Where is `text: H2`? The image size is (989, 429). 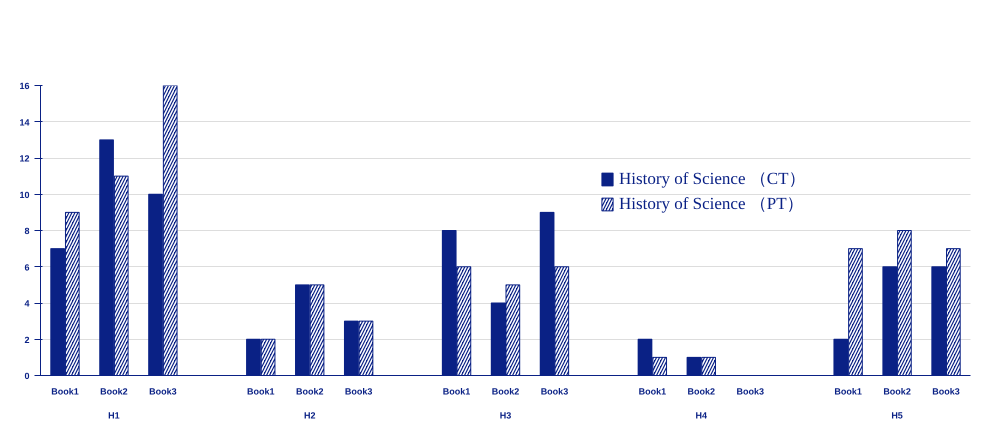
text: H2 is located at coordinates (310, 415).